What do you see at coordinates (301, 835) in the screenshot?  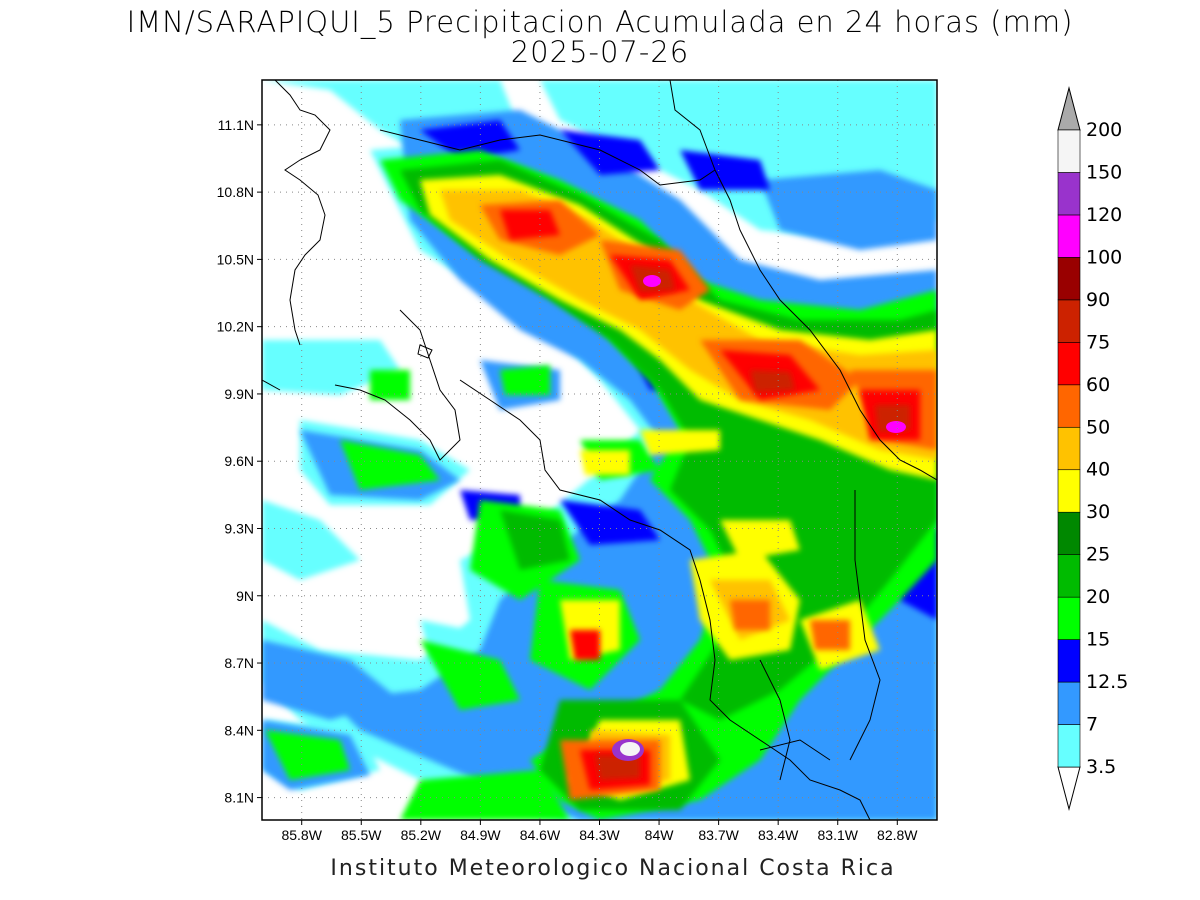 I see `lon-tick-label: 85.8W` at bounding box center [301, 835].